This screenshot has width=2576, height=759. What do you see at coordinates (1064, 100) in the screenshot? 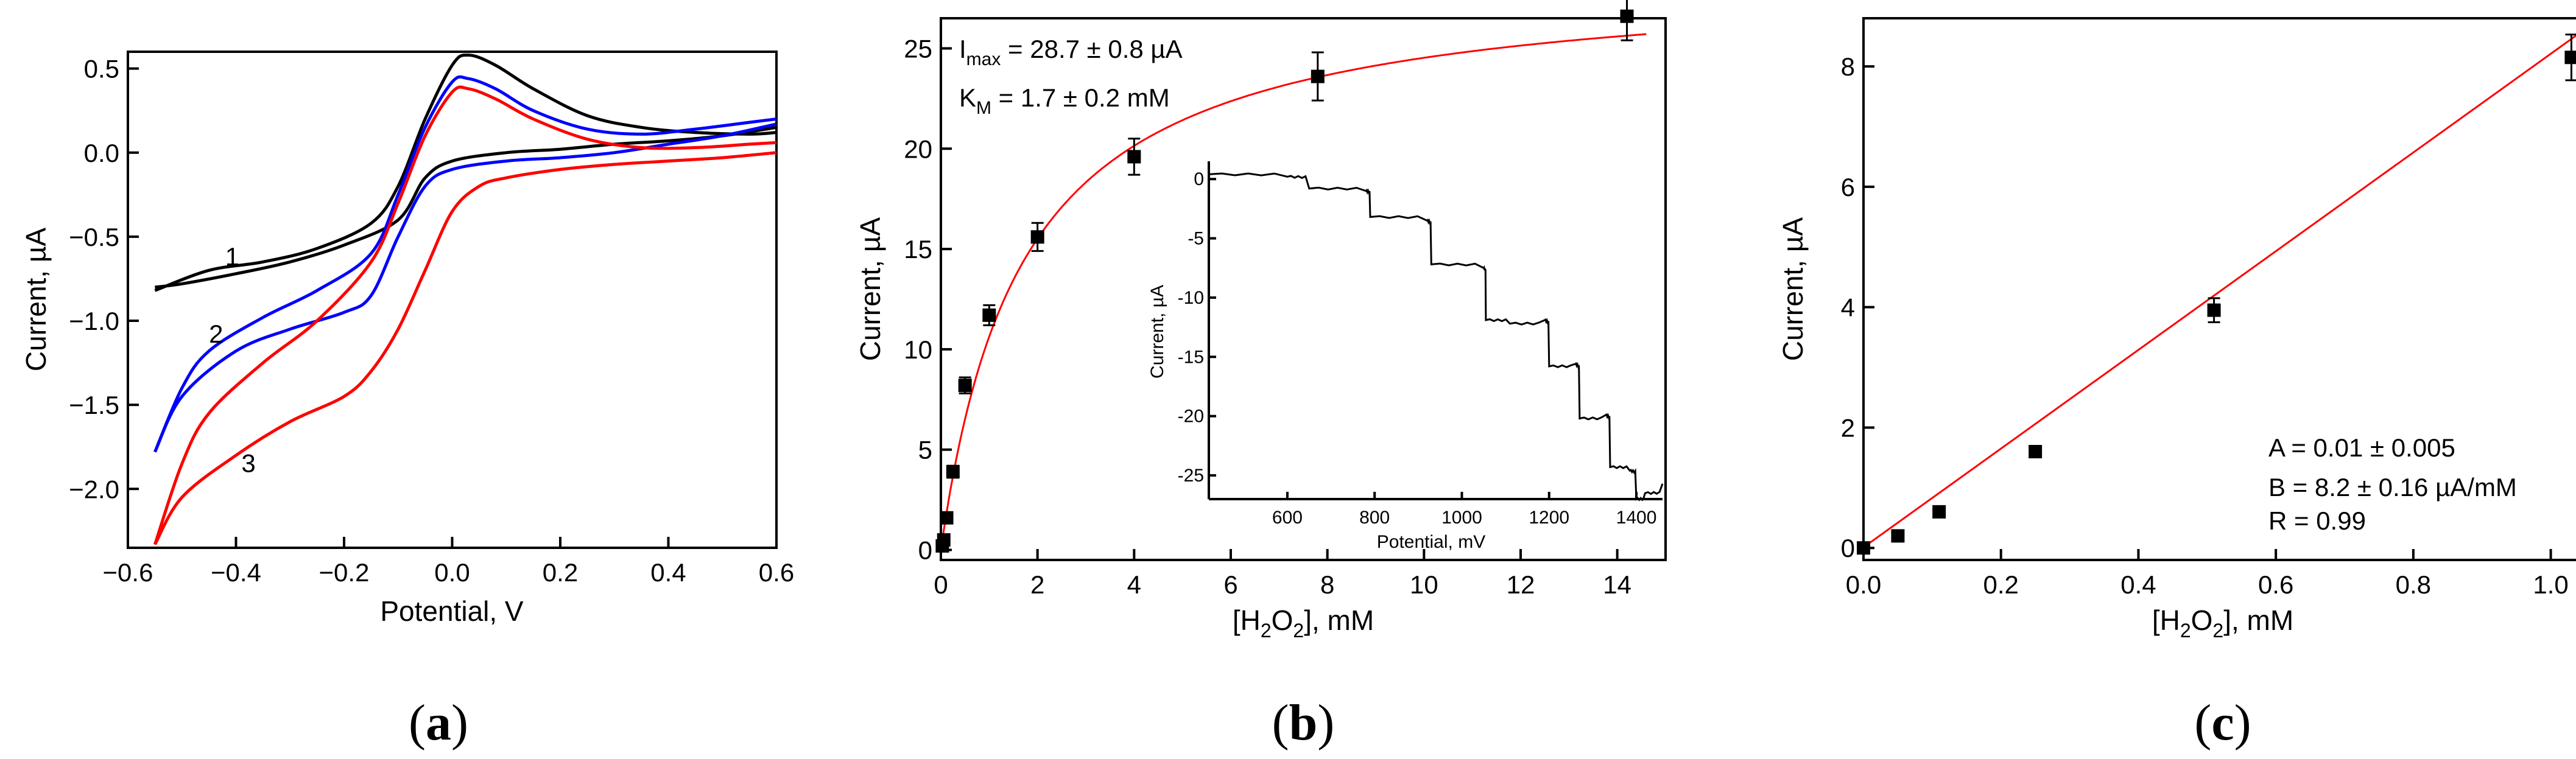
I see `panel-b-km-annotation: KM = 1.7 ± 0.2 mM` at bounding box center [1064, 100].